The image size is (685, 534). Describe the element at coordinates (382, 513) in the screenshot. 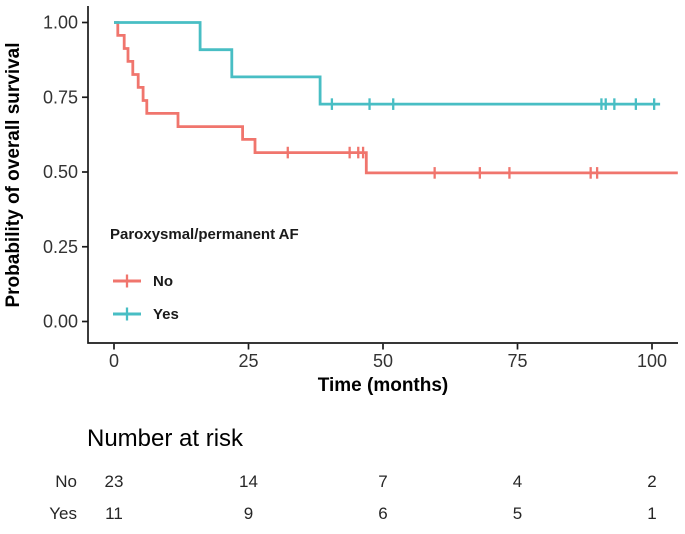

I see `risk-count: 6` at that location.